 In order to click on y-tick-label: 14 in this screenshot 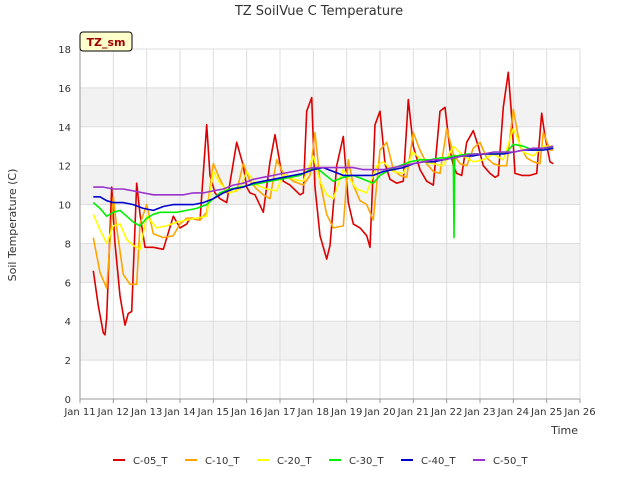, I will do `click(64, 128)`.